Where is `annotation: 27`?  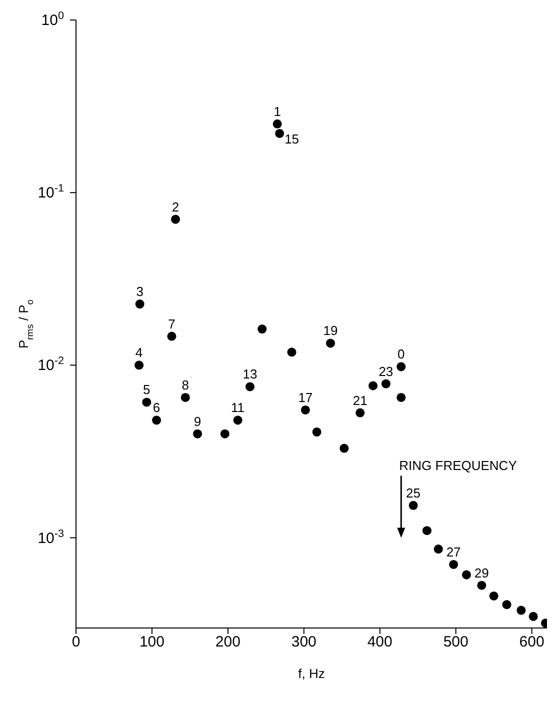 annotation: 27 is located at coordinates (453, 552).